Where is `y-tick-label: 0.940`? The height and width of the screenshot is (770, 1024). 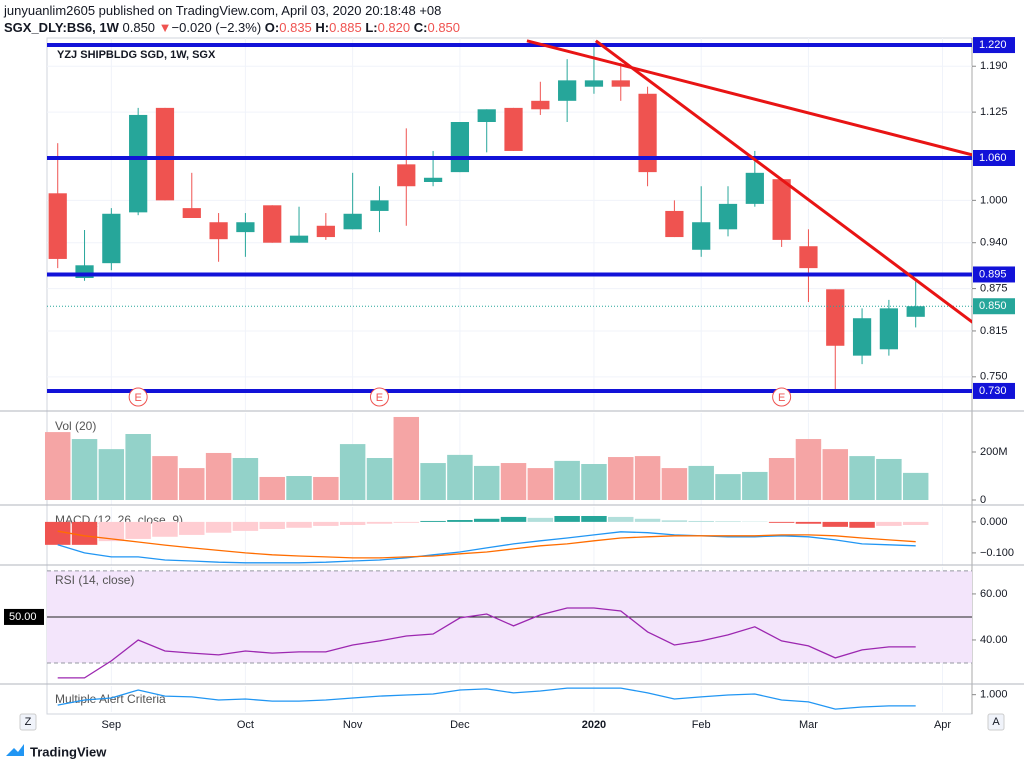
y-tick-label: 0.940 is located at coordinates (994, 243).